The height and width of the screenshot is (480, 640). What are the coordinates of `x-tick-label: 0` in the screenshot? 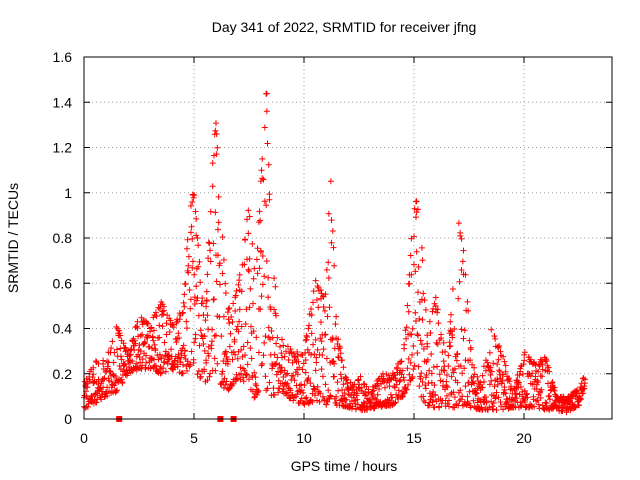 It's located at (84, 438).